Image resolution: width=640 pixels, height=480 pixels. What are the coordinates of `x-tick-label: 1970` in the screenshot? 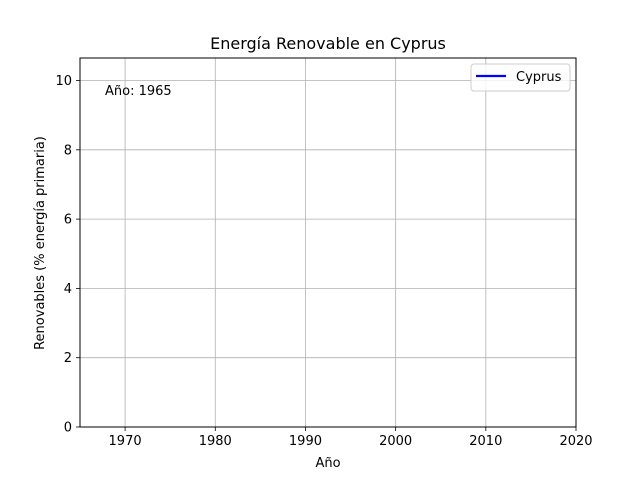 It's located at (125, 441).